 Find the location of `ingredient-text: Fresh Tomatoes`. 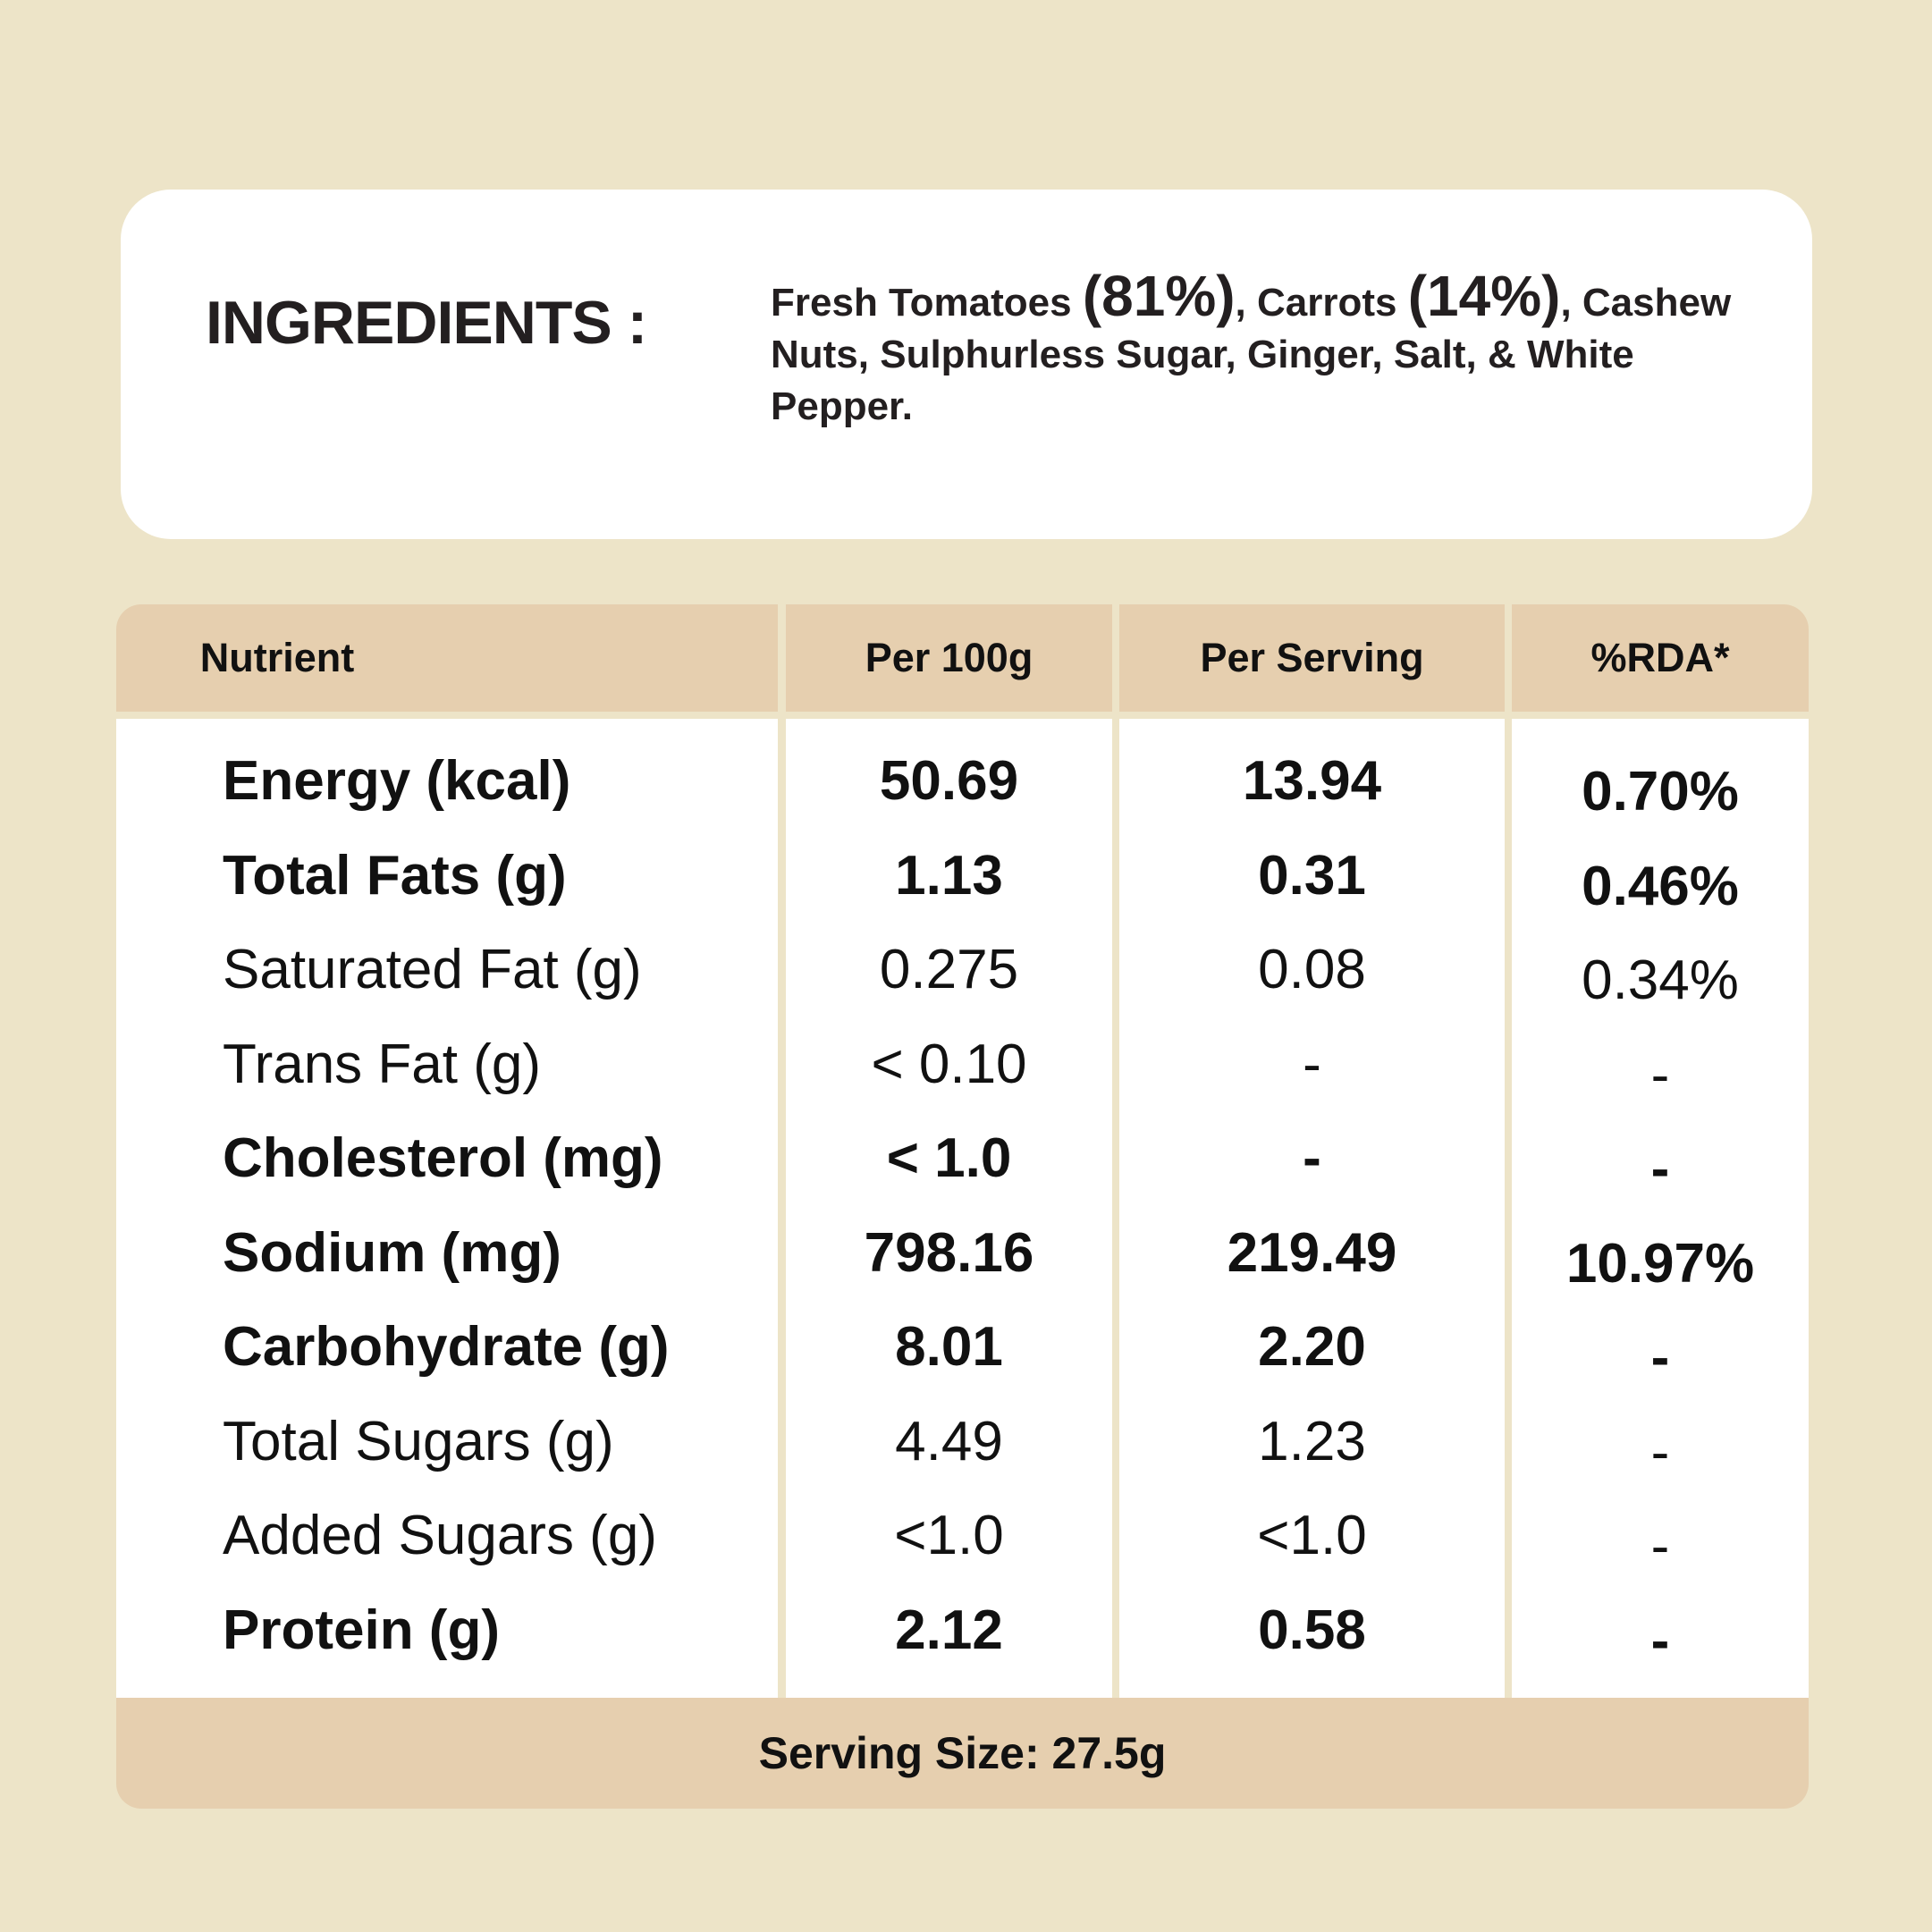

ingredient-text: Fresh Tomatoes is located at coordinates (927, 303).